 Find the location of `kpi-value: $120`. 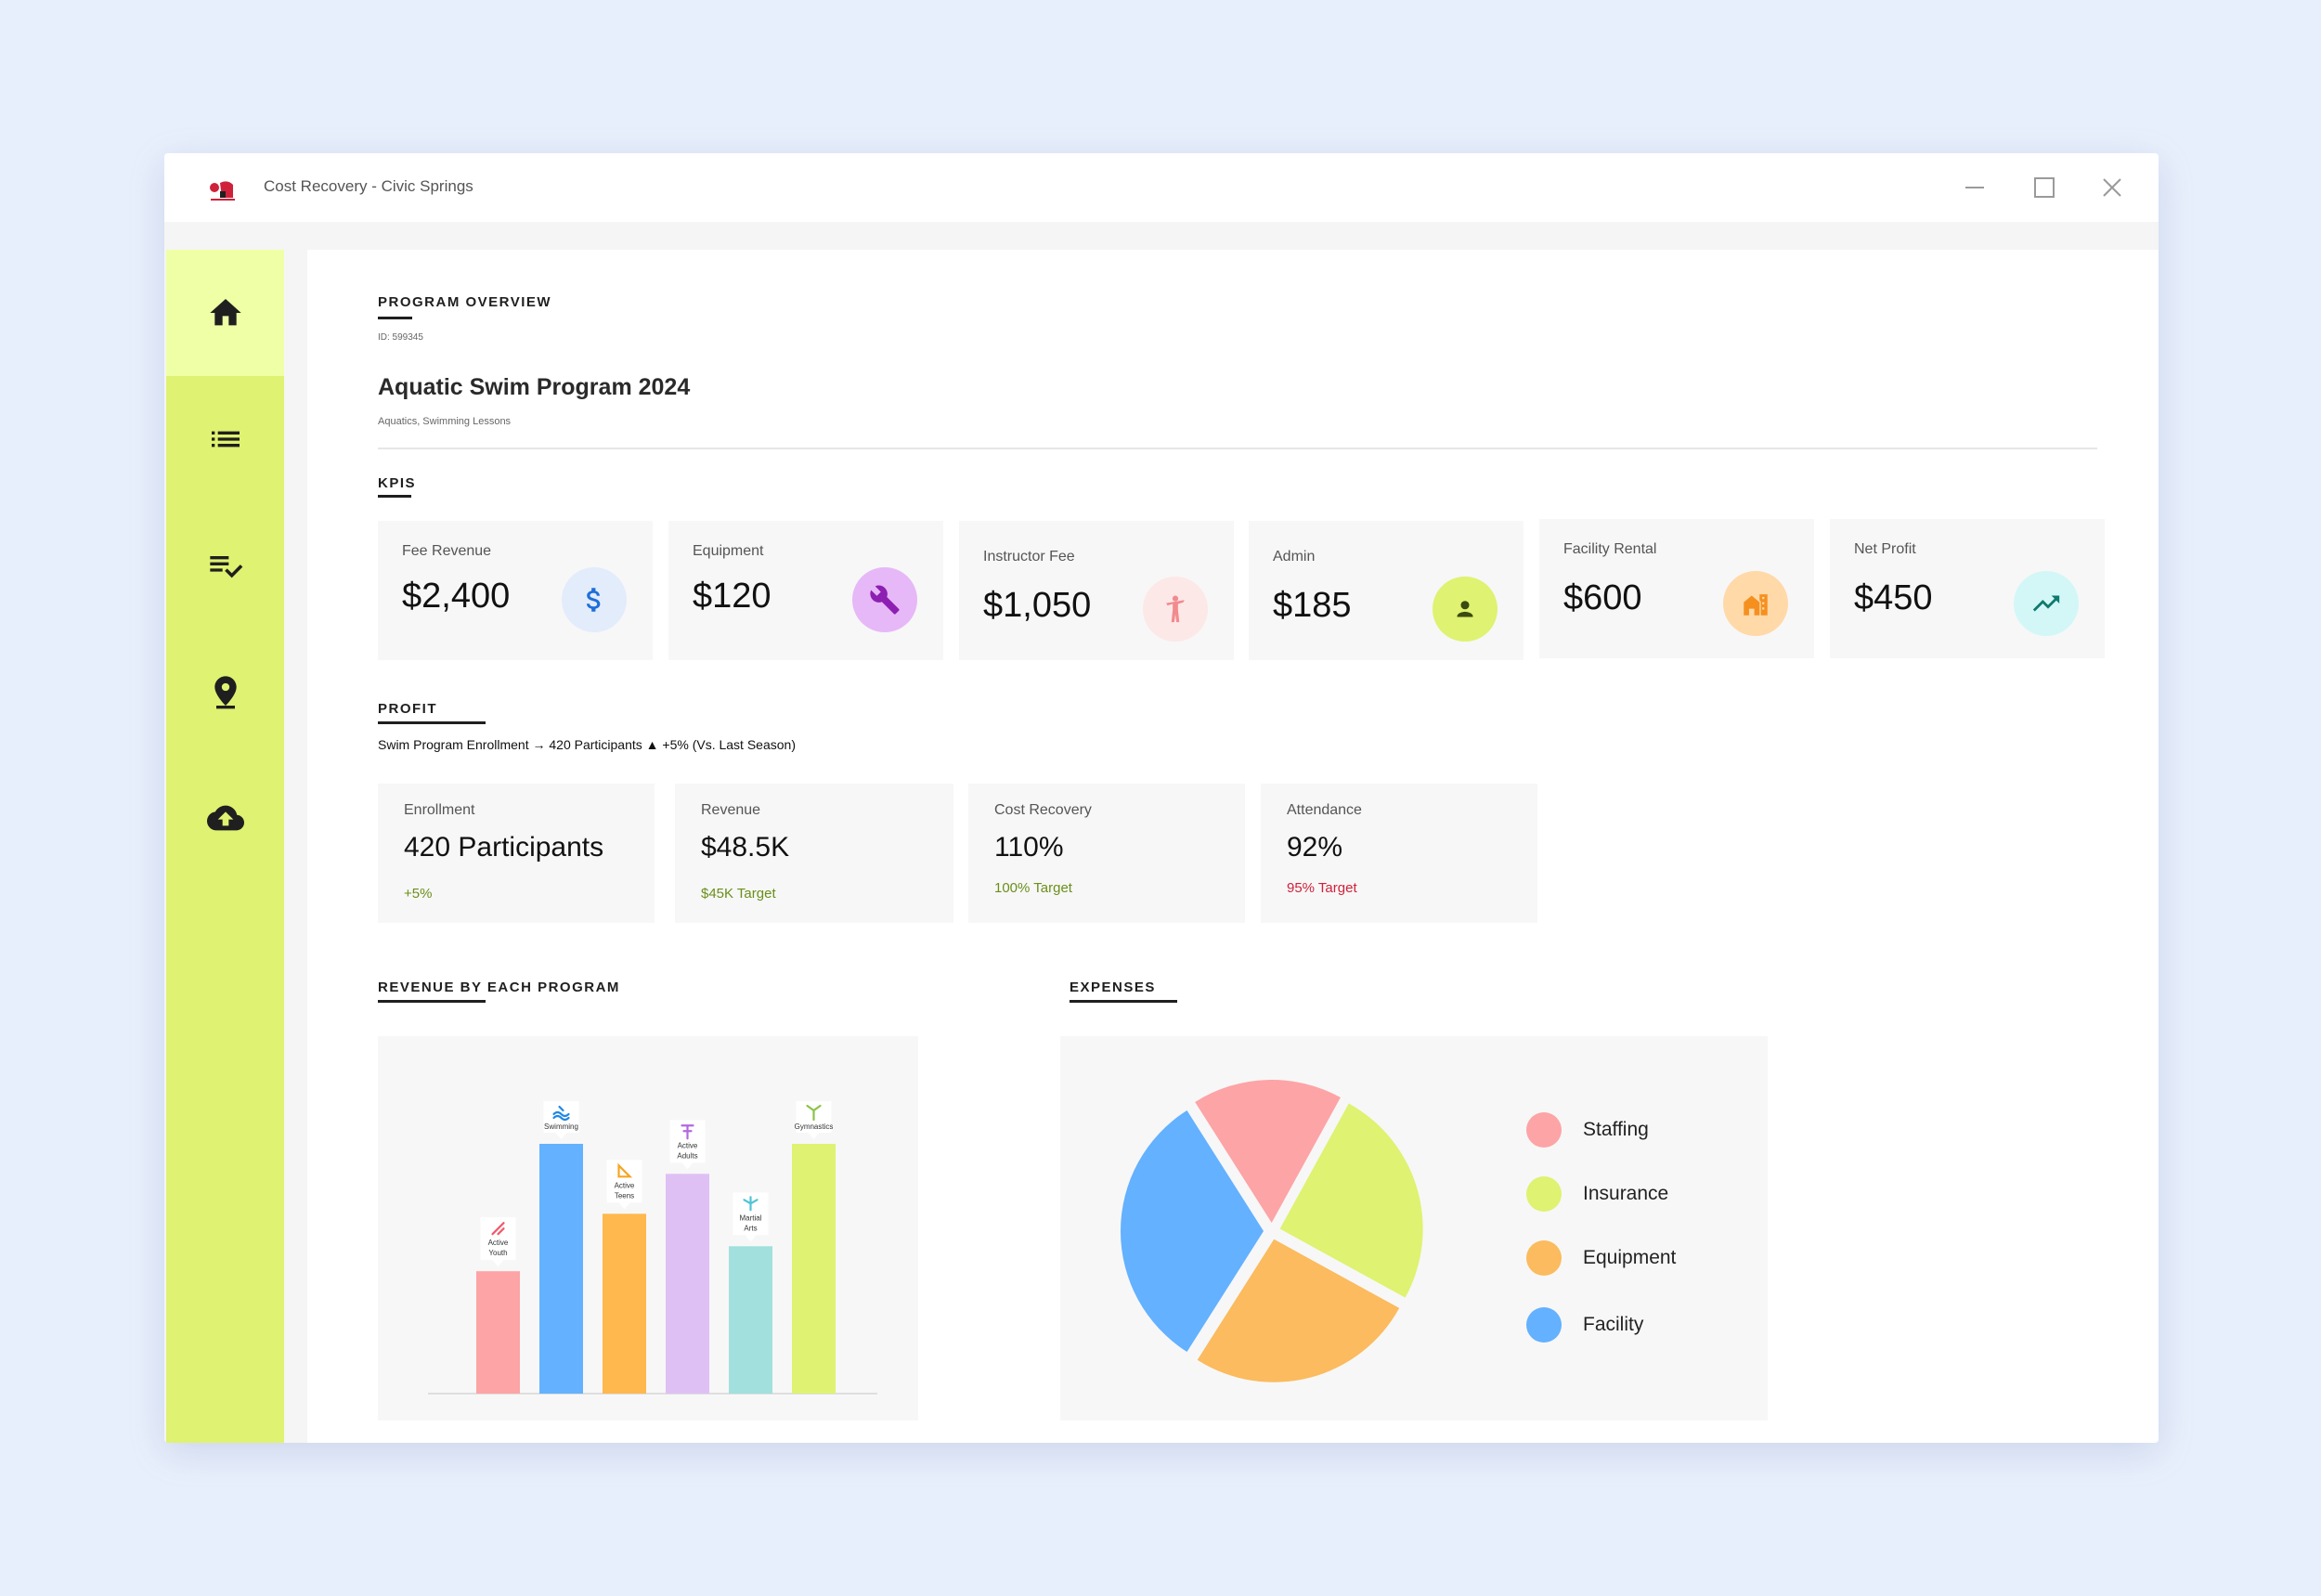

kpi-value: $120 is located at coordinates (733, 597).